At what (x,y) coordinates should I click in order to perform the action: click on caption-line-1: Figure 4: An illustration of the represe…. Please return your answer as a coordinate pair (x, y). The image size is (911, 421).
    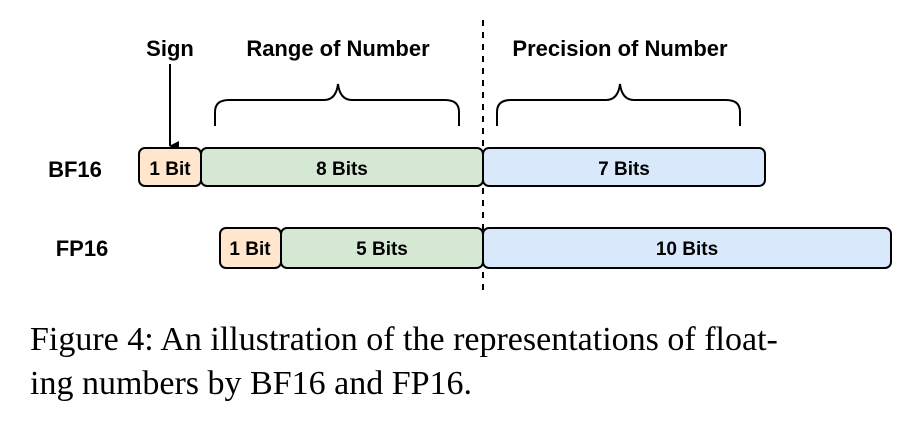
    Looking at the image, I should click on (404, 339).